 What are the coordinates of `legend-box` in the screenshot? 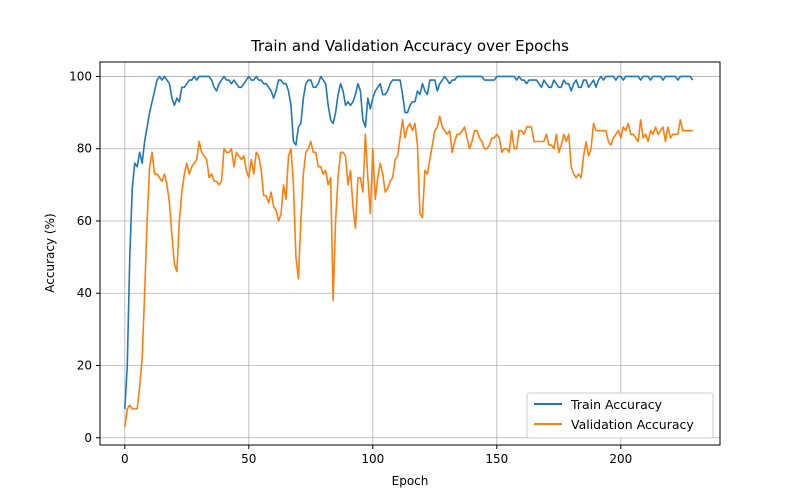 It's located at (620, 415).